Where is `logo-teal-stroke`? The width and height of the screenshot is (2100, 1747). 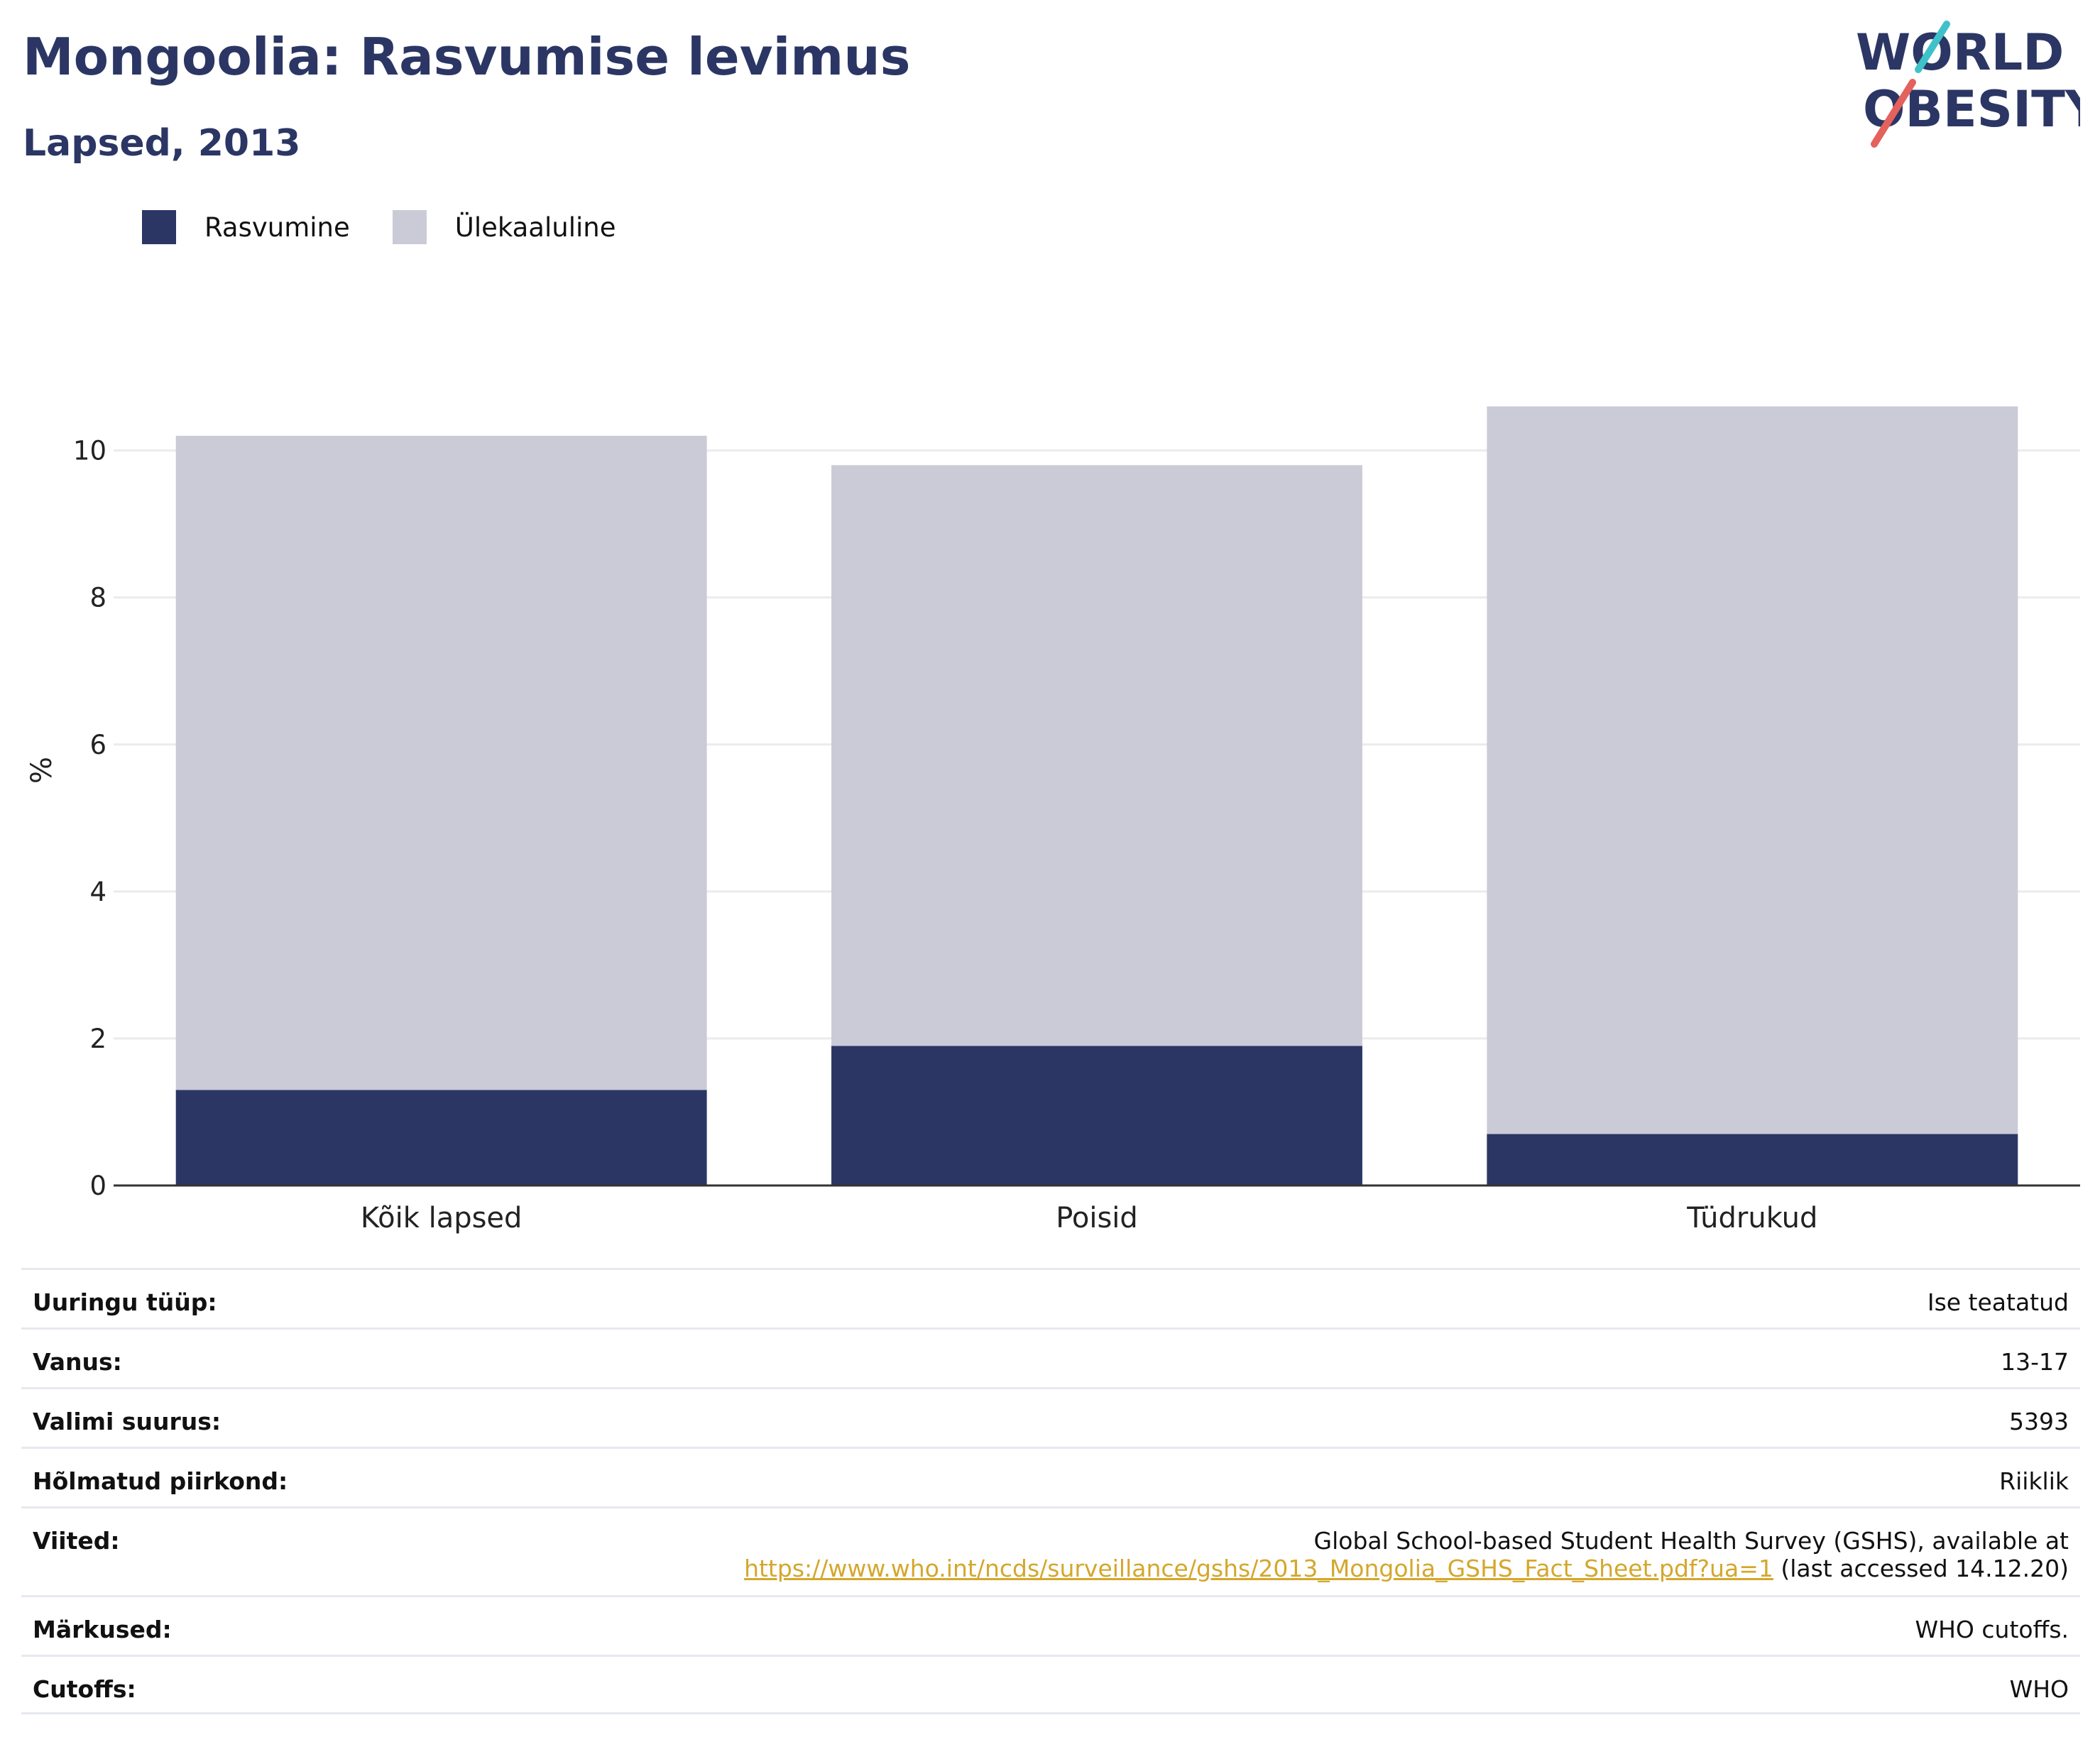 logo-teal-stroke is located at coordinates (1932, 47).